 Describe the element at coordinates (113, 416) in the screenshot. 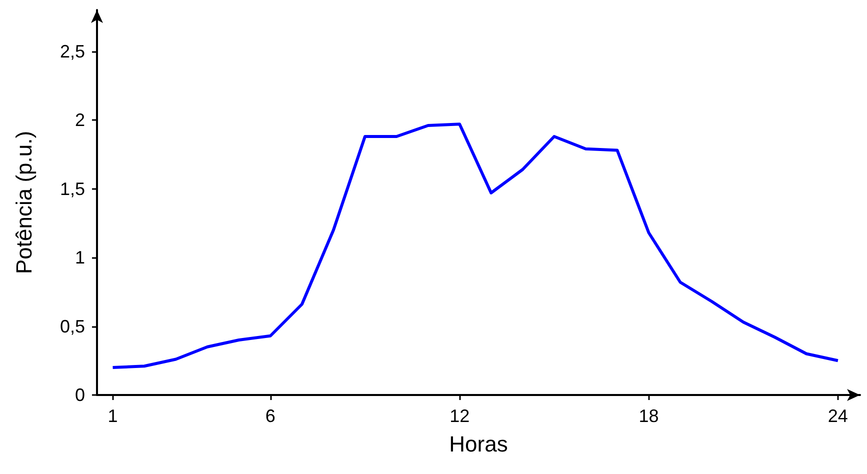

I see `x-tick-label: 1` at that location.